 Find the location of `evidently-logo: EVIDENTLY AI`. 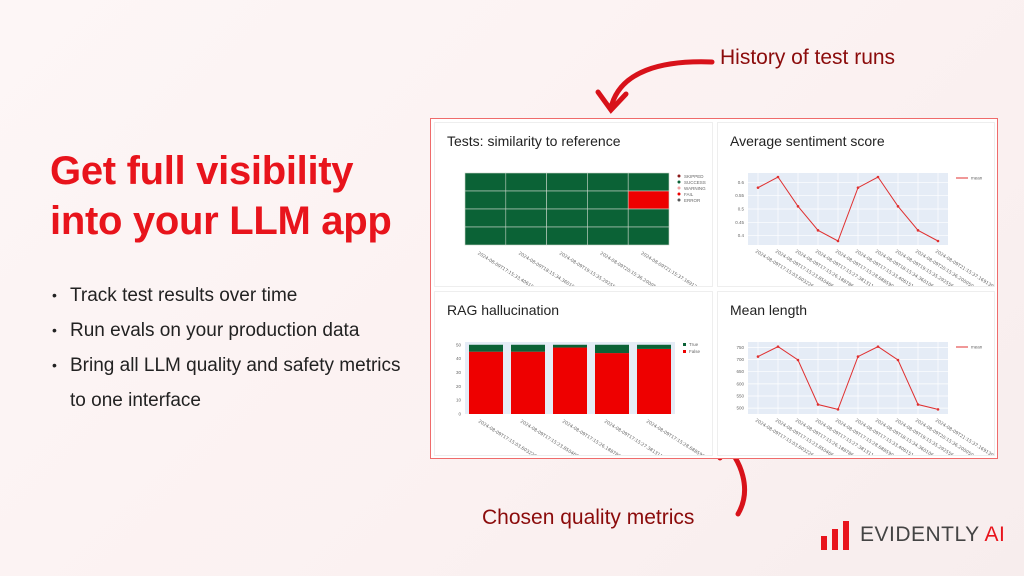

evidently-logo: EVIDENTLY AI is located at coordinates (912, 535).